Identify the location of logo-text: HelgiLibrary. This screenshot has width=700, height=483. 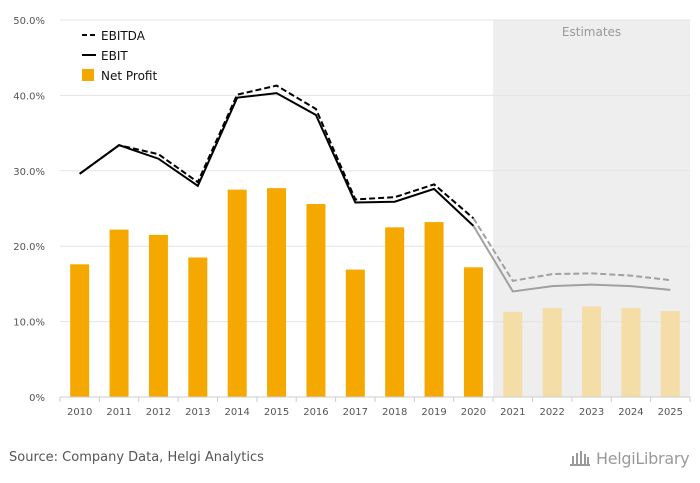
(643, 458).